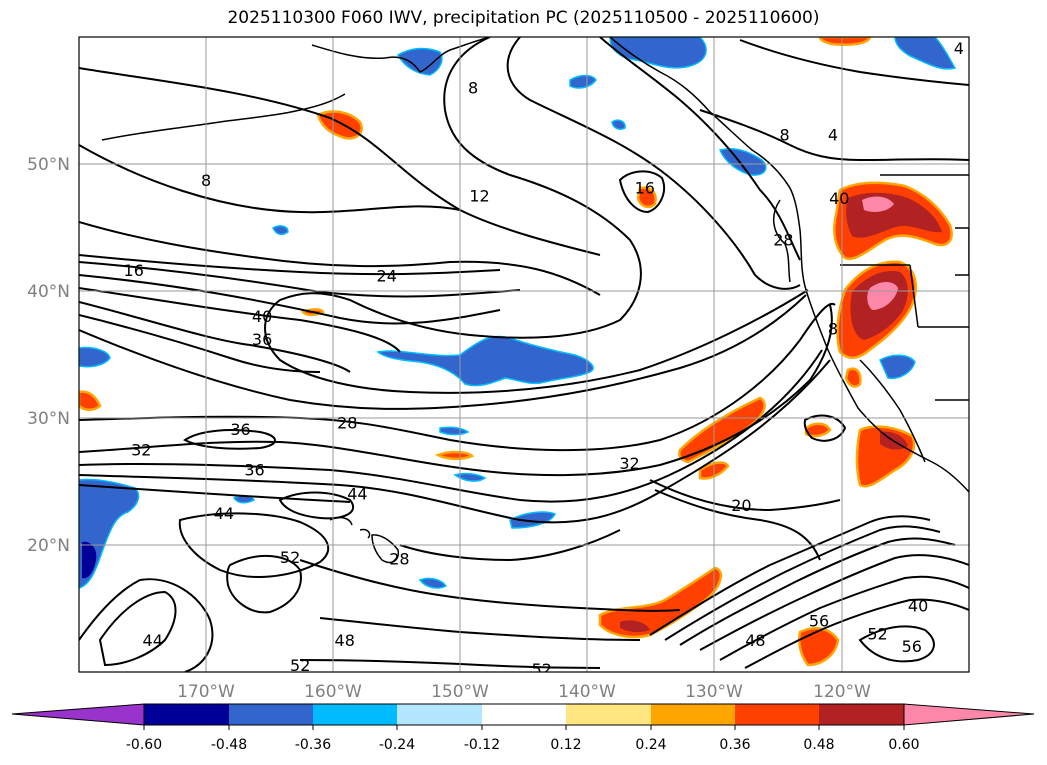  I want to click on lat-label-20n: 20°N, so click(48, 546).